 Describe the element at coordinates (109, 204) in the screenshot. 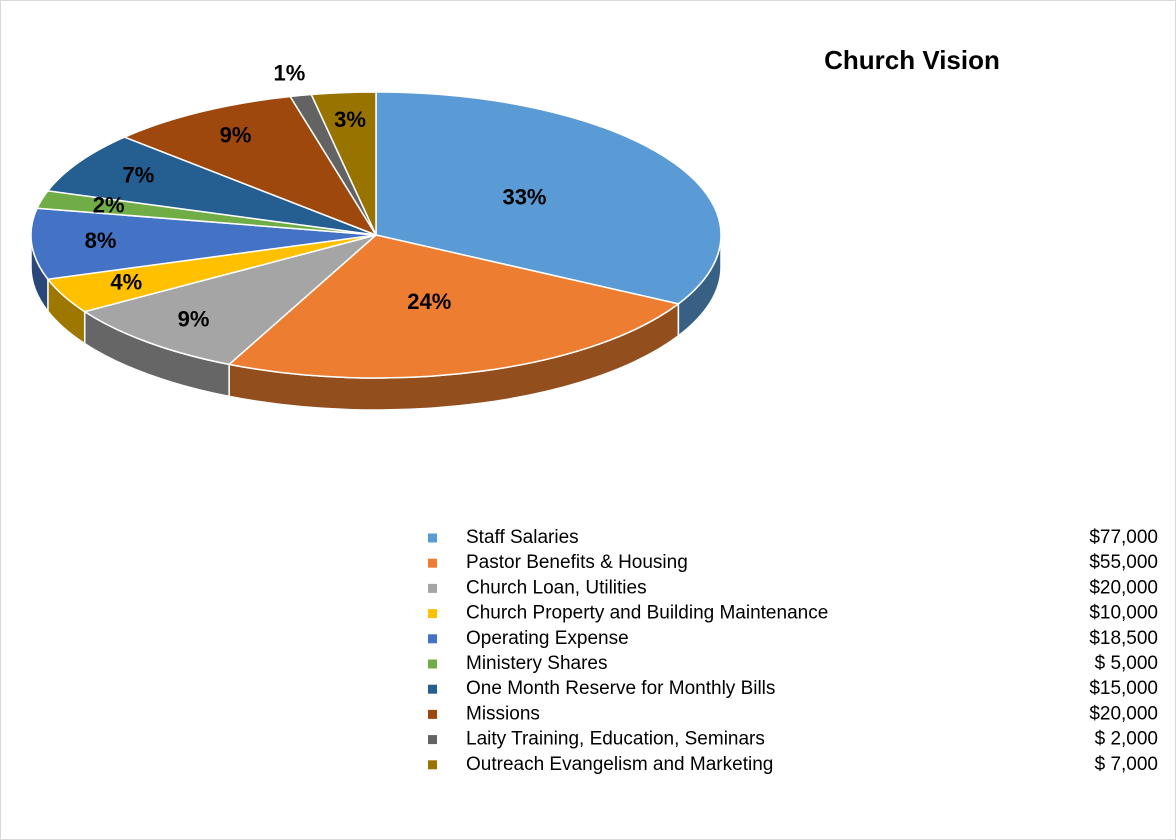

I see `data-label: 2%` at that location.